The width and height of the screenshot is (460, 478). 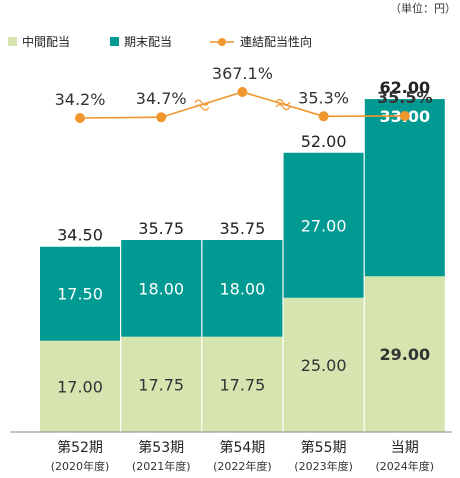 I want to click on legend-line-marker, so click(x=222, y=42).